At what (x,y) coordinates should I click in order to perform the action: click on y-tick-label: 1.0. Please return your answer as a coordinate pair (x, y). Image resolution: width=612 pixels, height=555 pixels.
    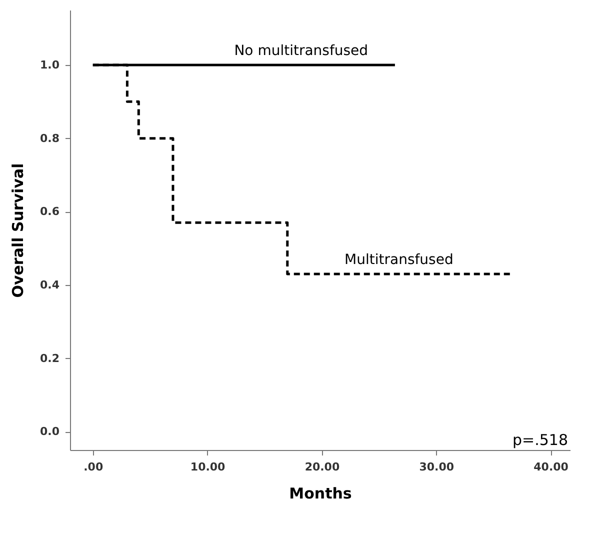
    Looking at the image, I should click on (50, 65).